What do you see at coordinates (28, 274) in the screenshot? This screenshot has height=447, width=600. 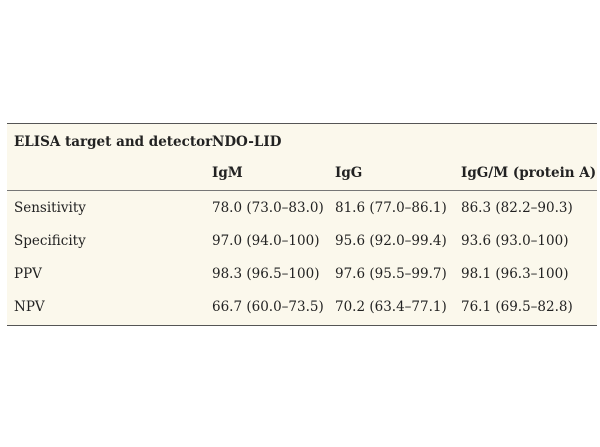 I see `row-label: PPV` at bounding box center [28, 274].